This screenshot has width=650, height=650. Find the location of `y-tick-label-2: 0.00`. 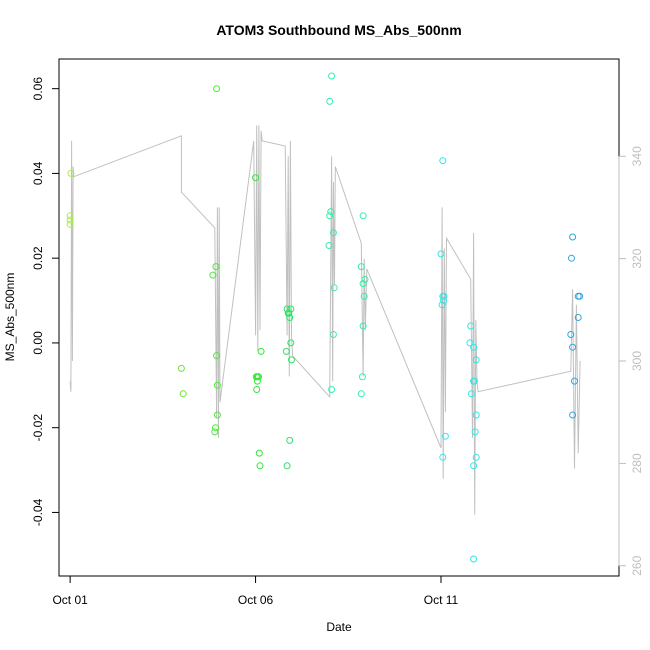

y-tick-label-2: 0.00 is located at coordinates (38, 343).